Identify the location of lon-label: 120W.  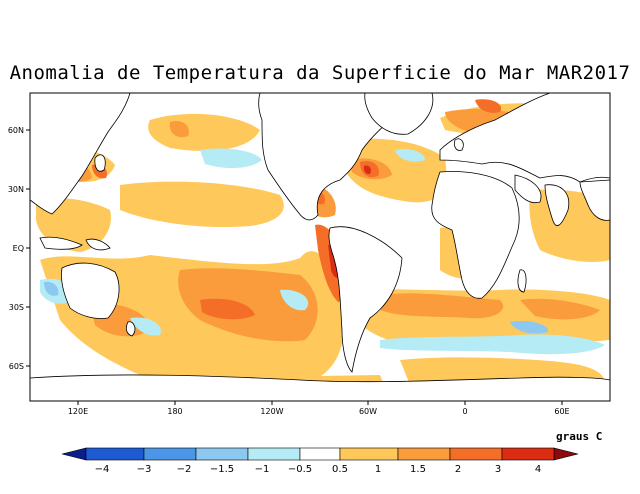
(271, 411).